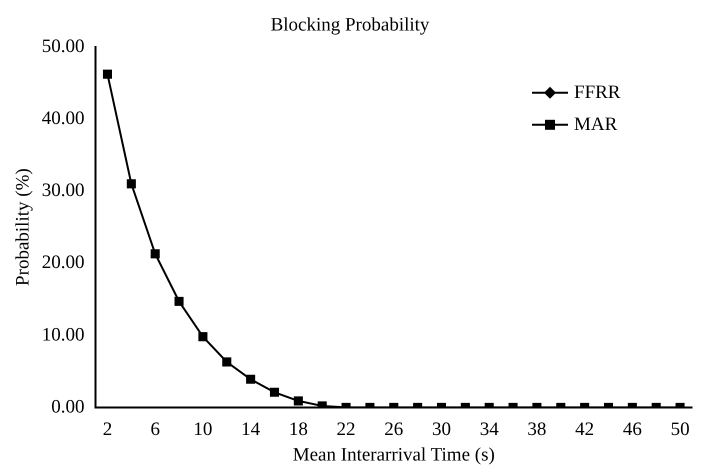 This screenshot has width=712, height=475. What do you see at coordinates (632, 429) in the screenshot?
I see `x-tick-label: 46` at bounding box center [632, 429].